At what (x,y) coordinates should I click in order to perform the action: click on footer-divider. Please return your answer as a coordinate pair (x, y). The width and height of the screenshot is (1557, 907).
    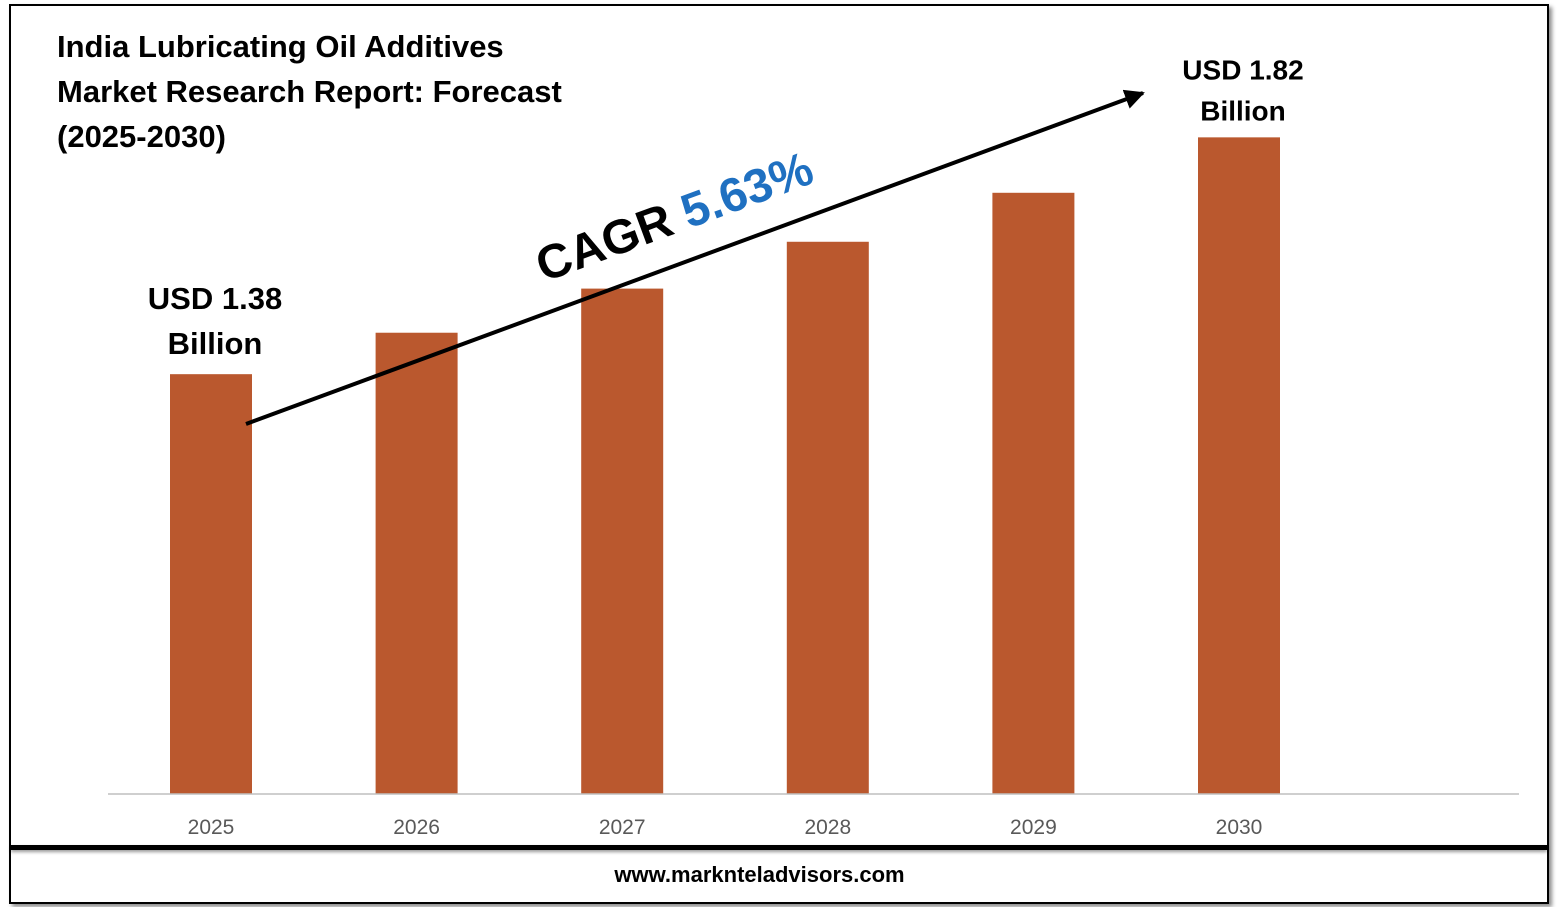
    Looking at the image, I should click on (779, 847).